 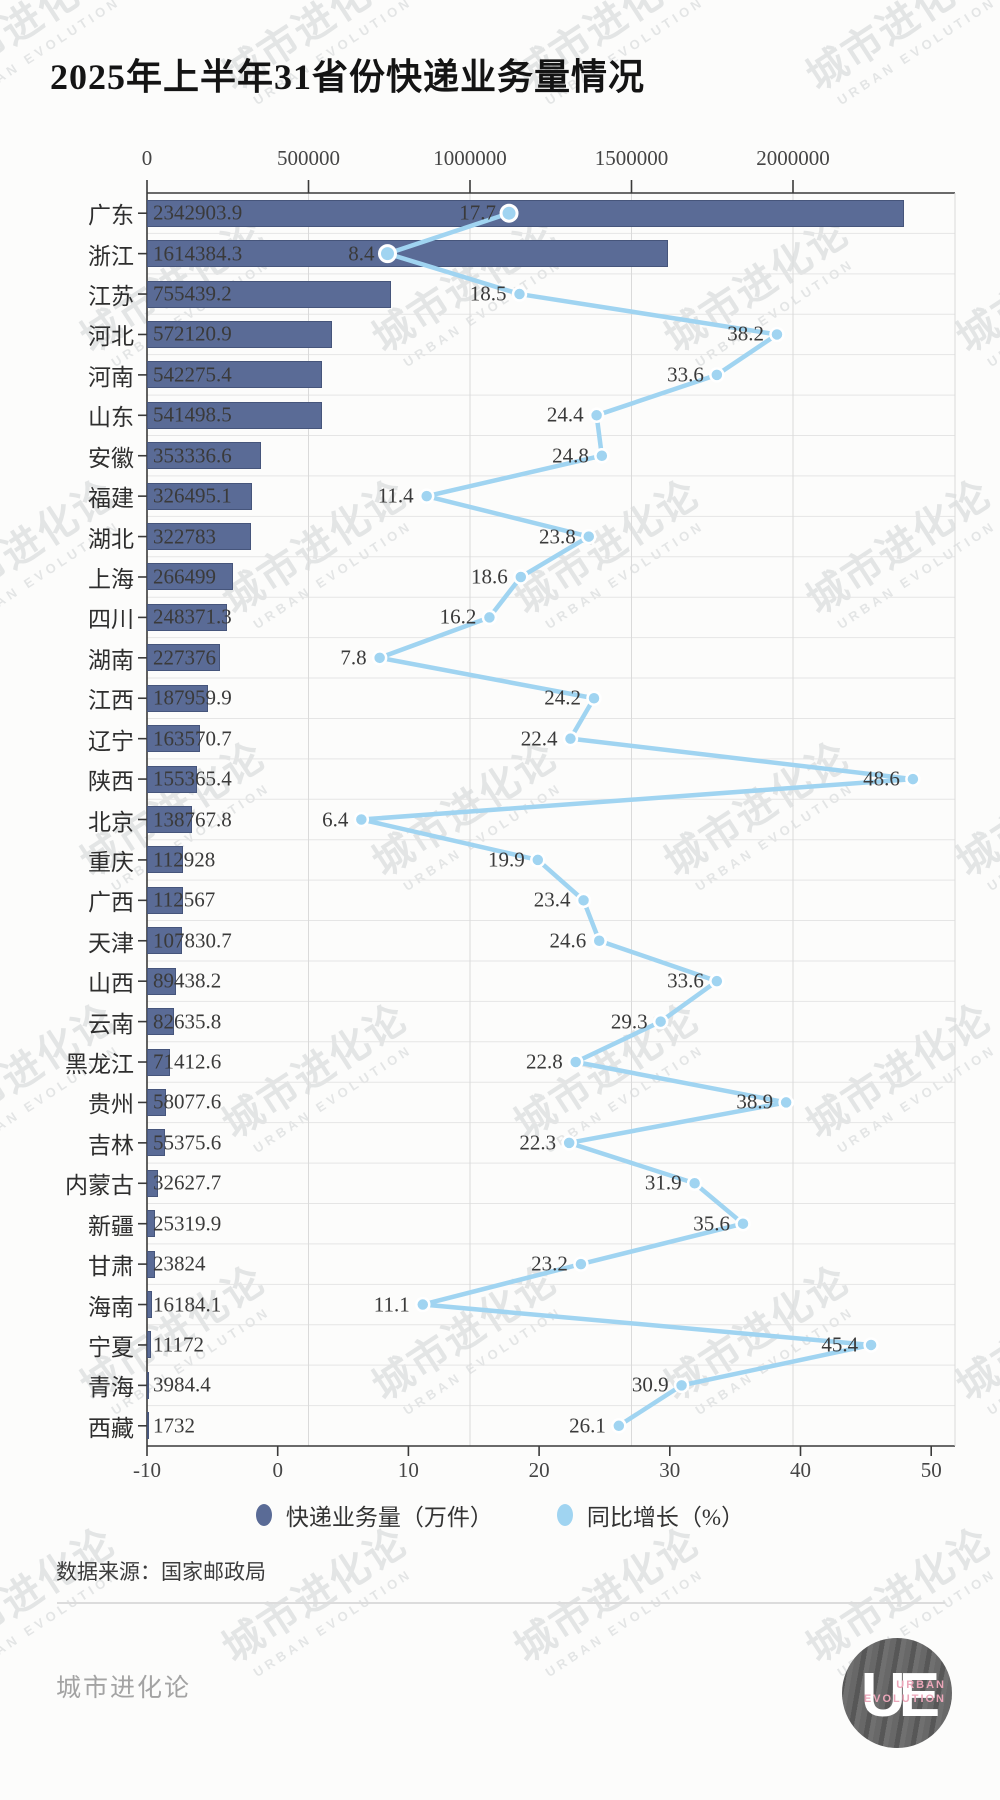 I want to click on bottom-axis-tick-label: 40, so click(x=800, y=1470).